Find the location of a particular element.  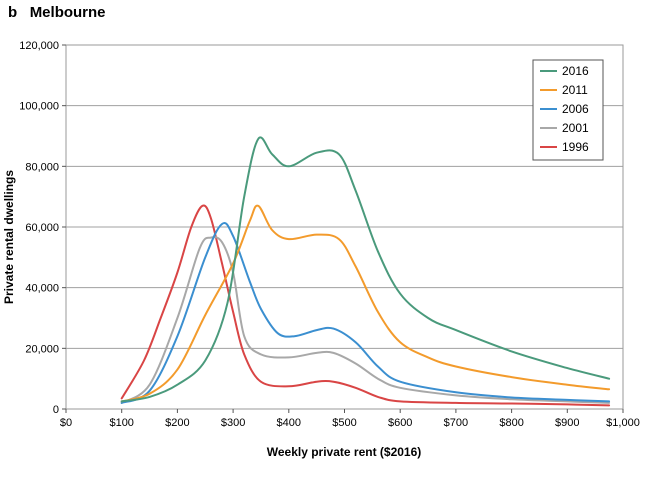

x-tick-label: $500 is located at coordinates (344, 423).